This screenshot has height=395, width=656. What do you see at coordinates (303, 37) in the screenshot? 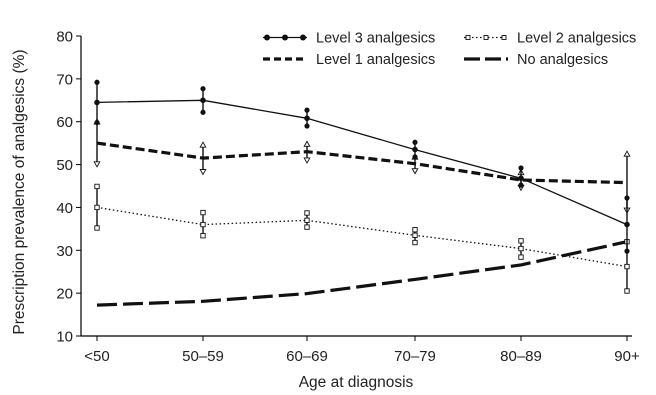
I see `legend-marker-level3-c` at bounding box center [303, 37].